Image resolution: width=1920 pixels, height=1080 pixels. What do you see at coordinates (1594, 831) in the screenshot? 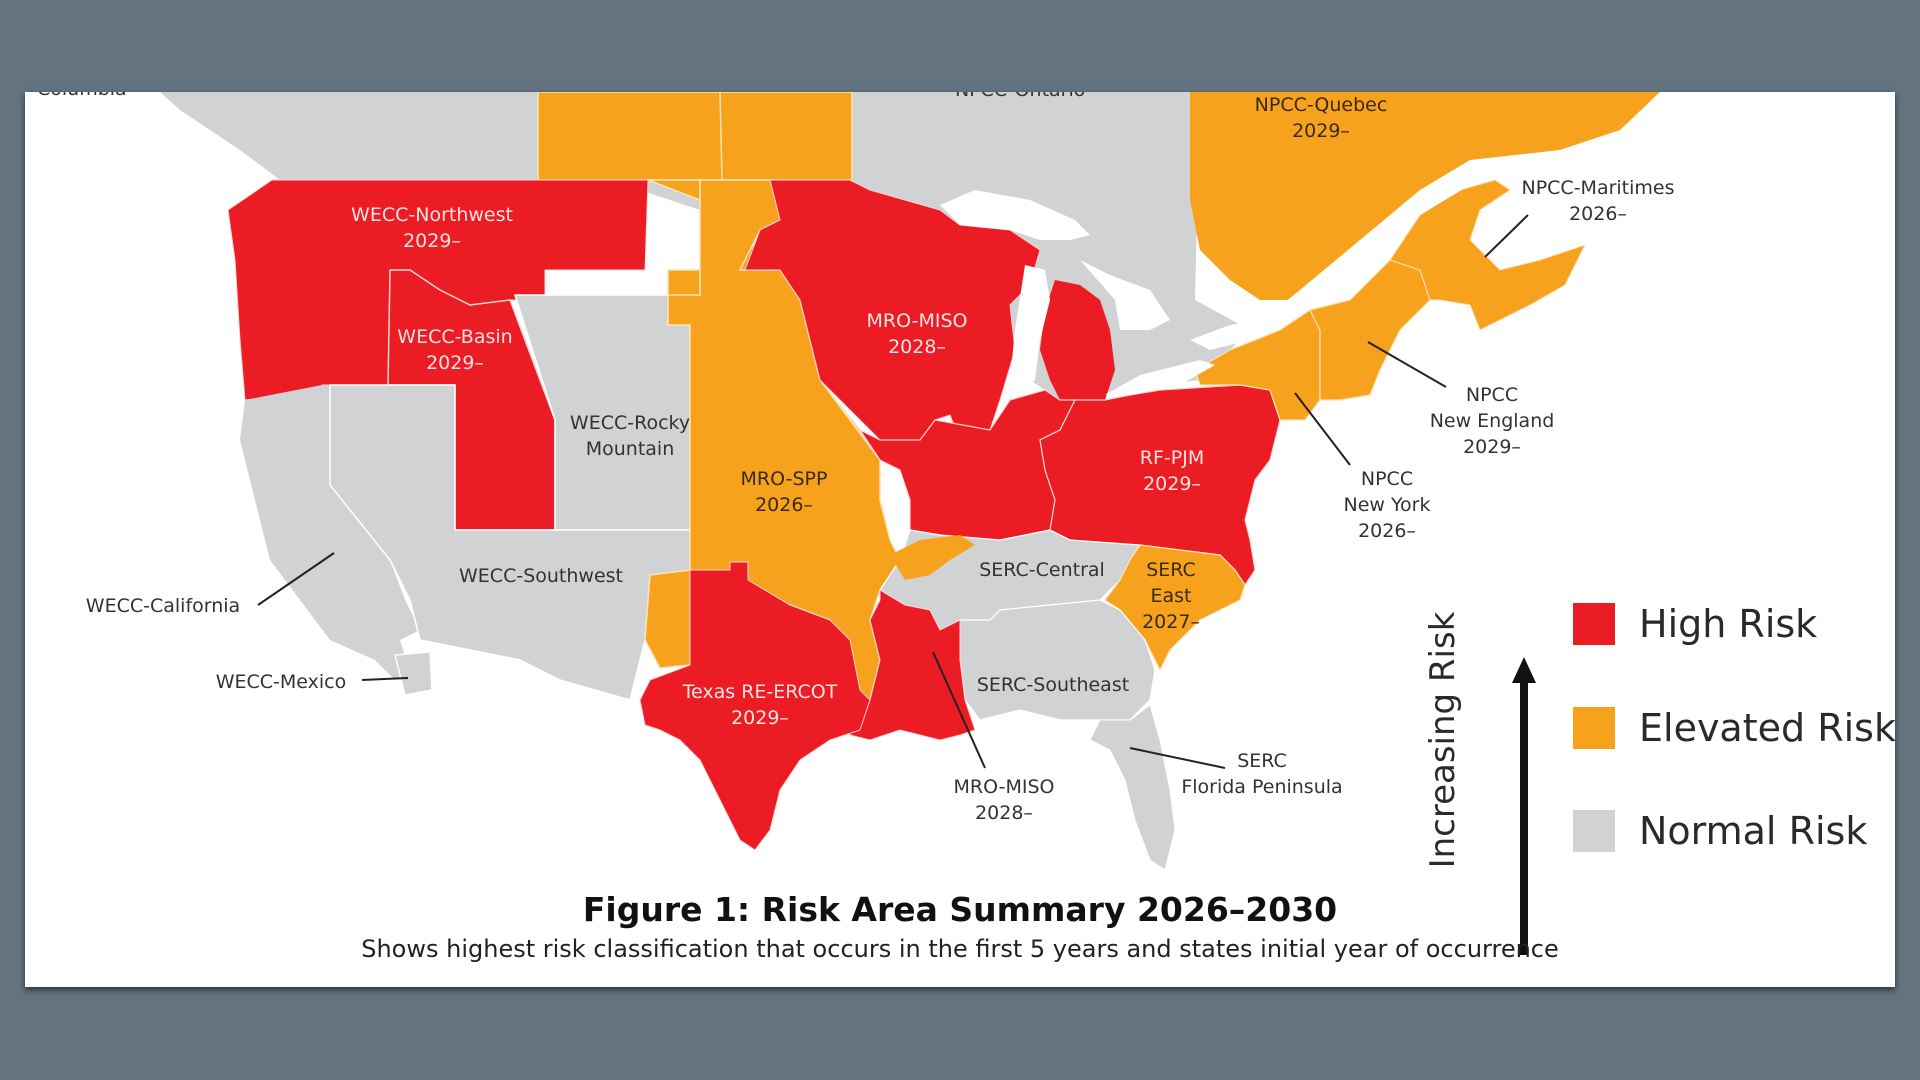
I see `legend-swatch-normal` at bounding box center [1594, 831].